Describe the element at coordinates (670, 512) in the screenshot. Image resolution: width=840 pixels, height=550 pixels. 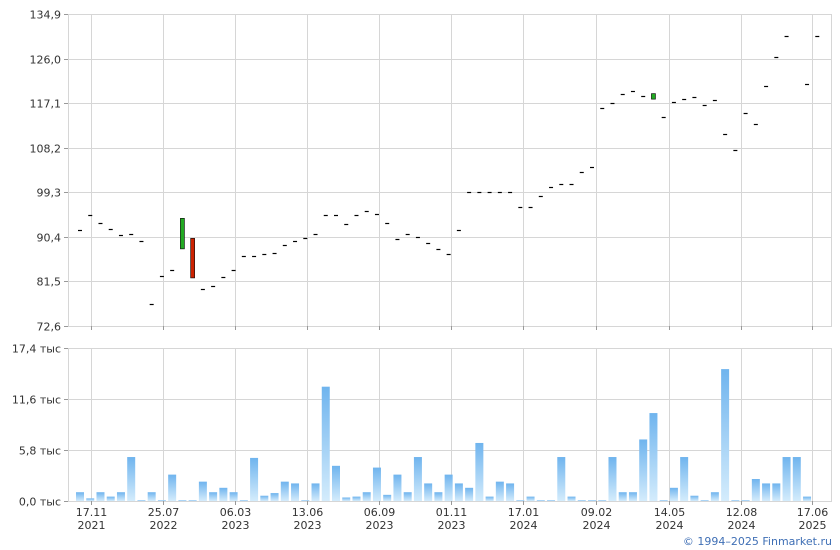
I see `x-tick-date-label: 14.05` at that location.